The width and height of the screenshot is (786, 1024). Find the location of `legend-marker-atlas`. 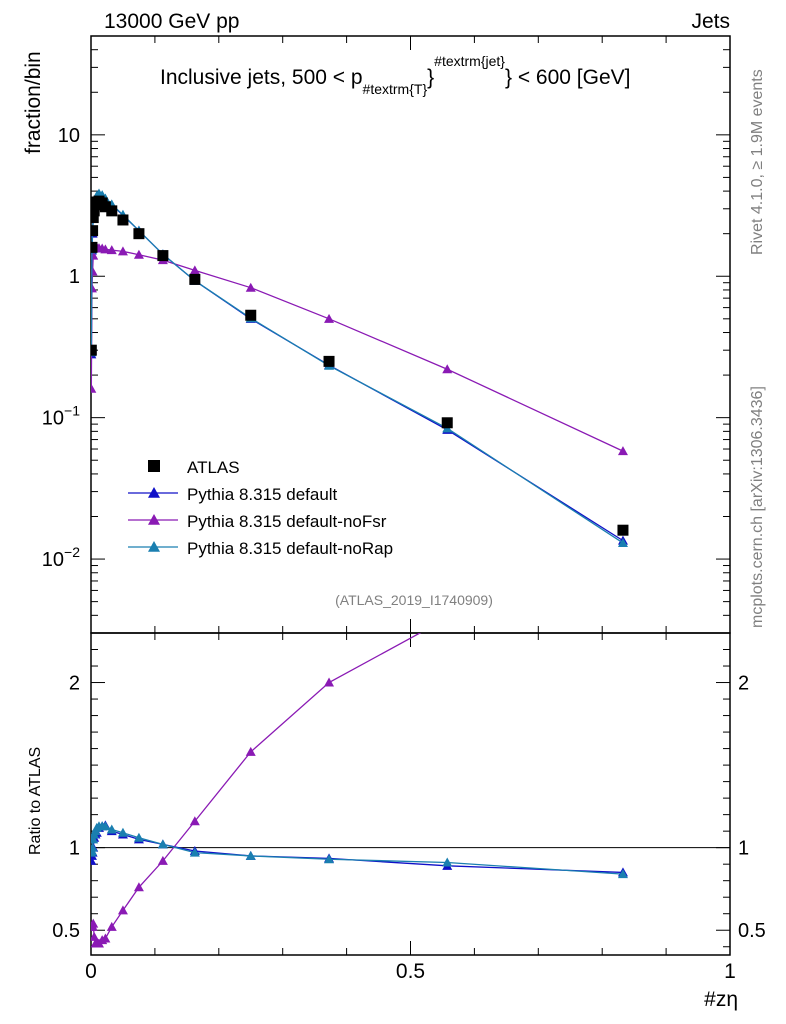

legend-marker-atlas is located at coordinates (154, 466).